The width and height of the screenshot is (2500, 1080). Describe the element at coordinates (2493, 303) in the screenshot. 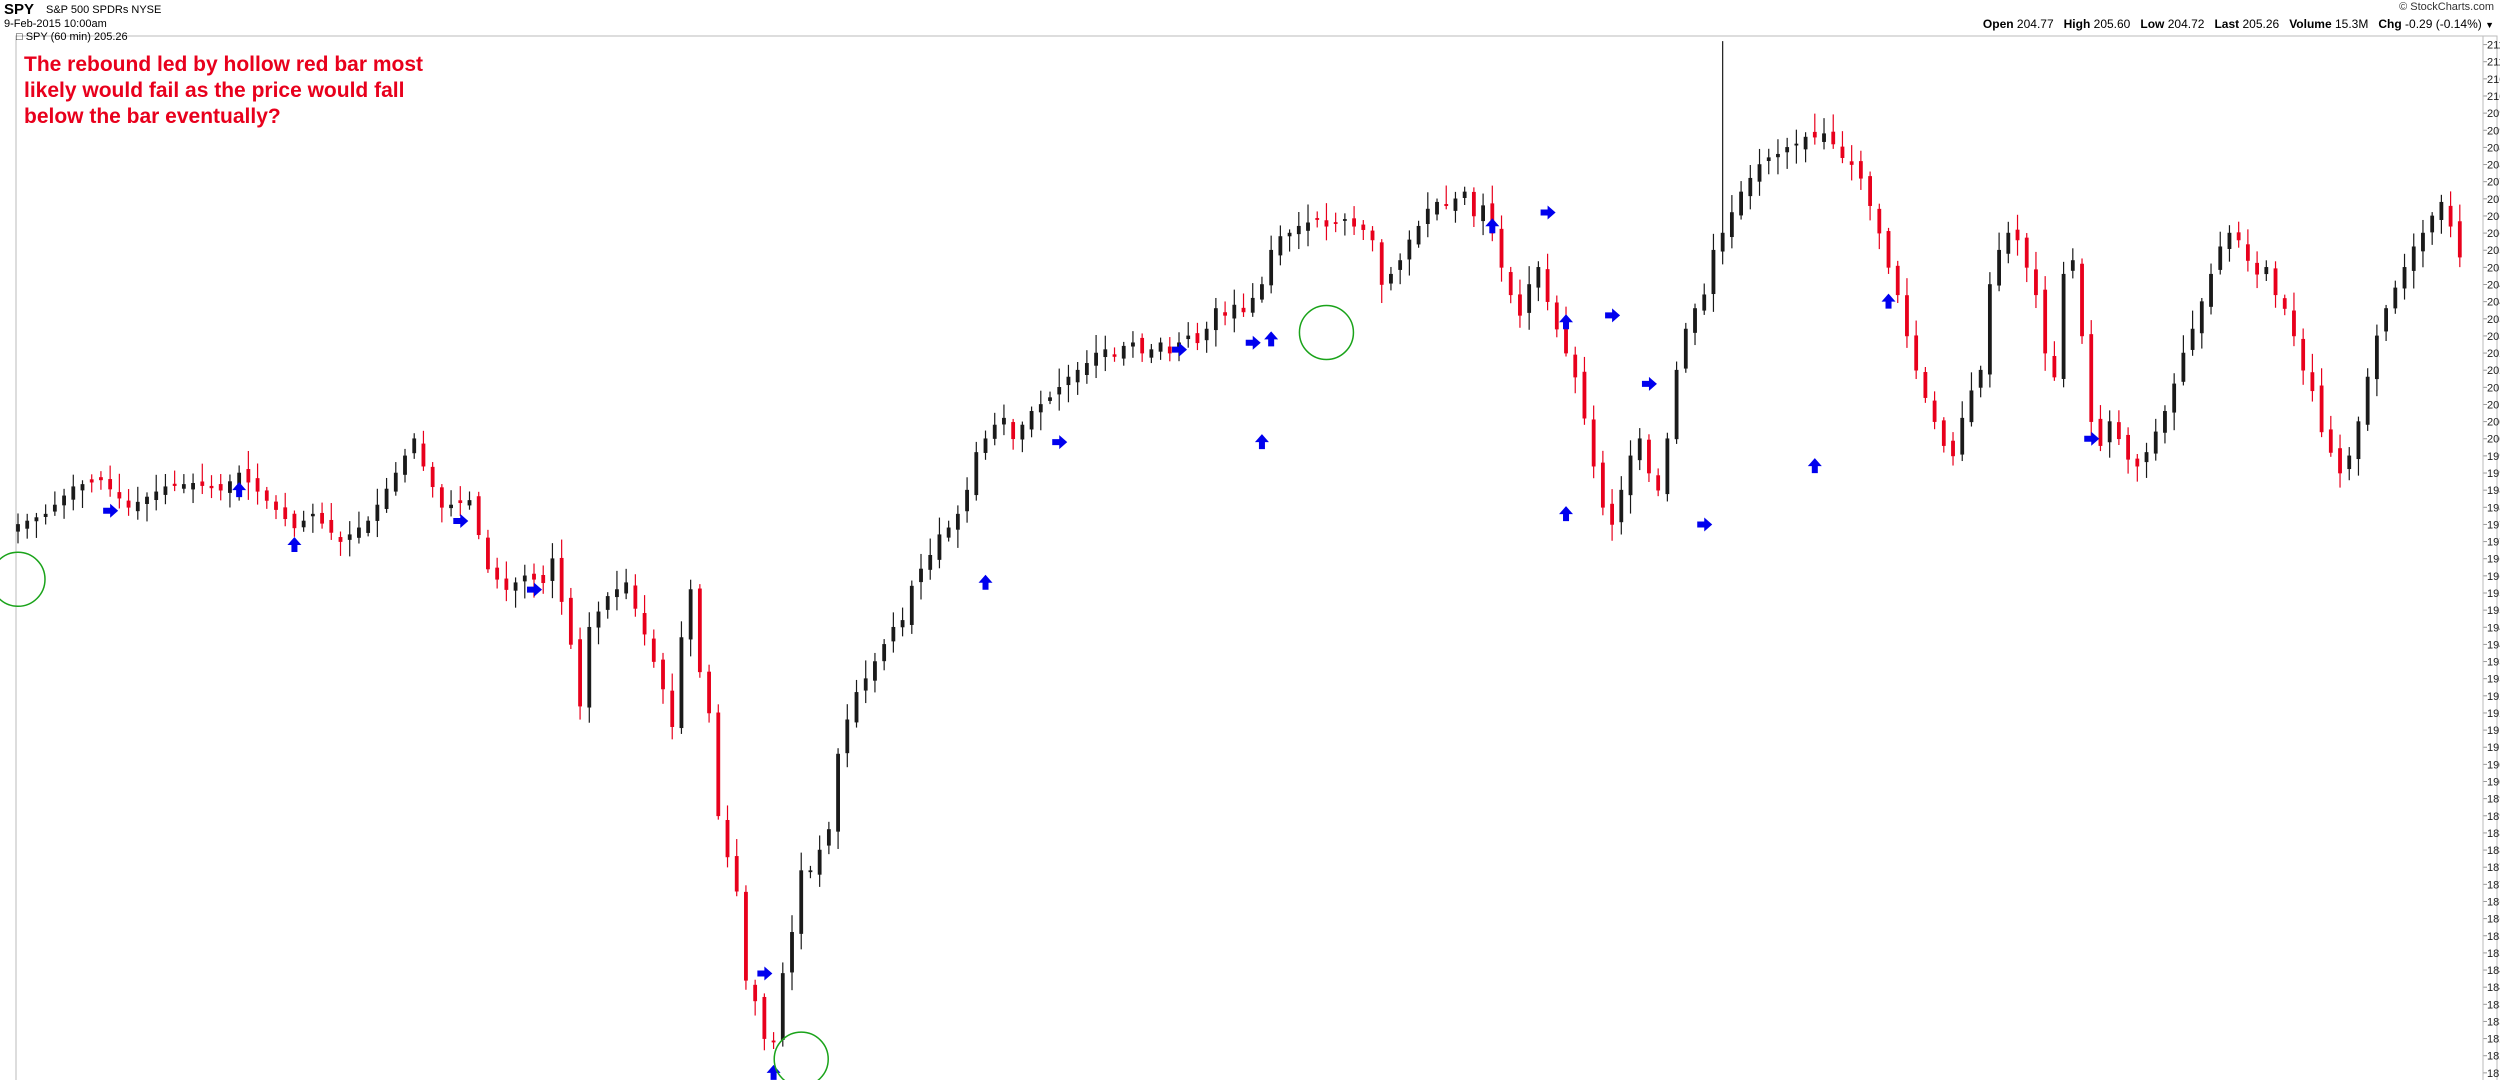

I see `y-tick-label: 204.0` at that location.